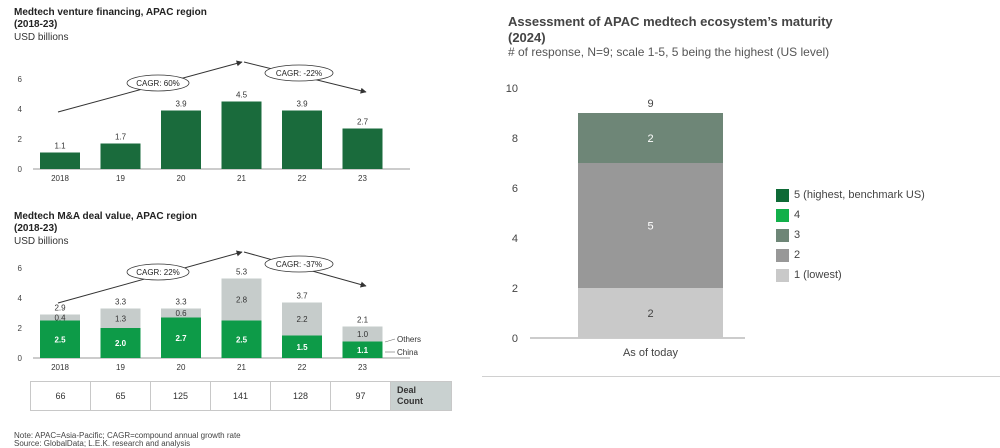  What do you see at coordinates (850, 215) in the screenshot?
I see `legend-item-4: 4` at bounding box center [850, 215].